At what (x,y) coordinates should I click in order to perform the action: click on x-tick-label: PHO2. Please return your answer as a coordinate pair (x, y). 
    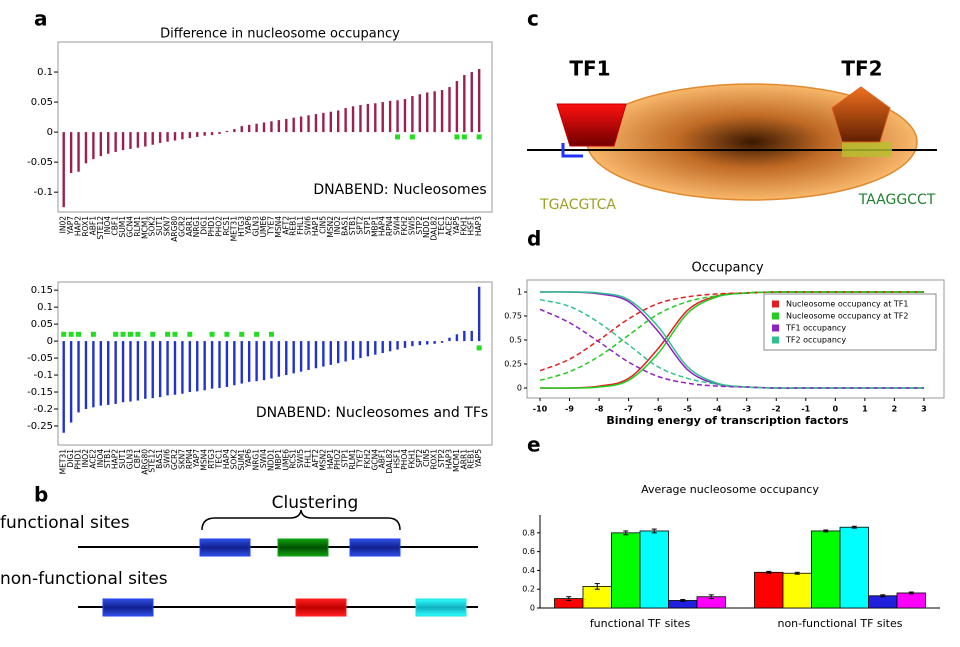
    Looking at the image, I should click on (337, 459).